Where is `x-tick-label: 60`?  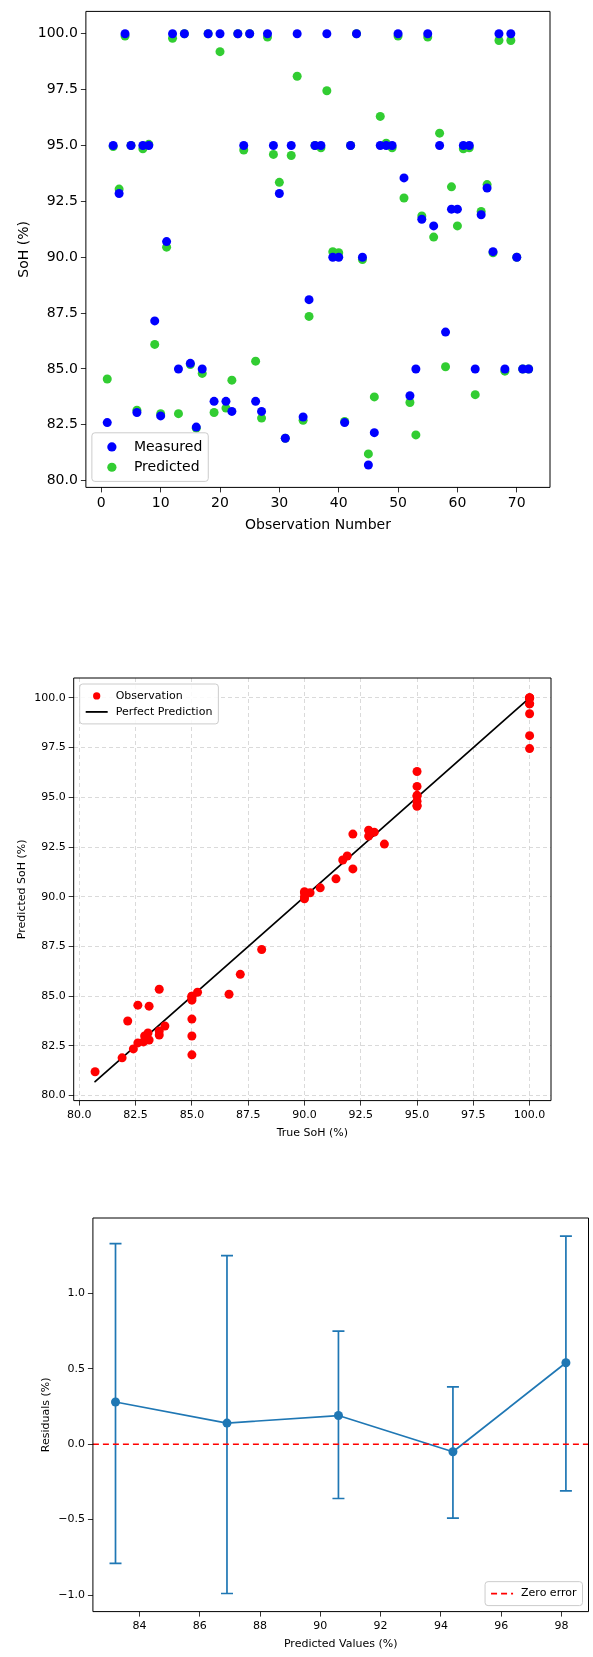 x-tick-label: 60 is located at coordinates (457, 502).